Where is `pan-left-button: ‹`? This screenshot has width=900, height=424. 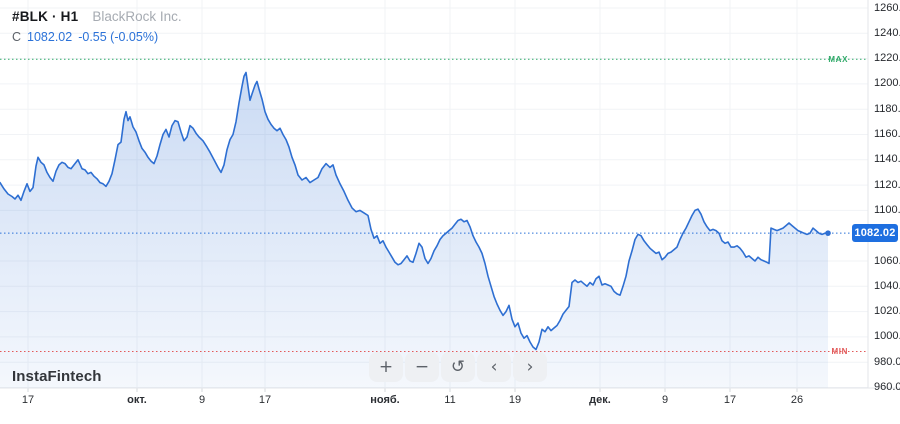
pan-left-button: ‹ is located at coordinates (494, 367).